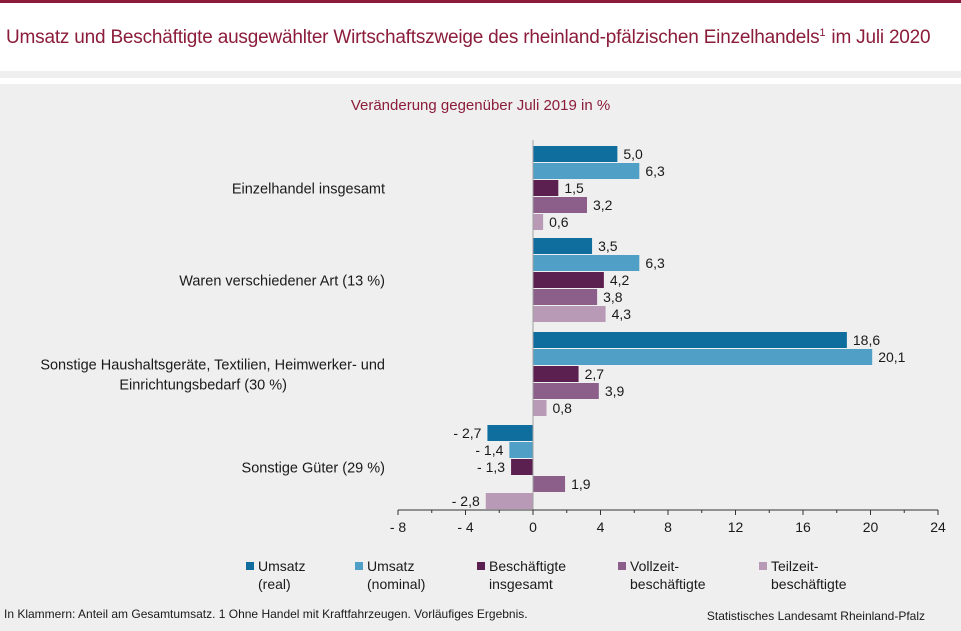  What do you see at coordinates (491, 467) in the screenshot?
I see `data-label: - 1,3` at bounding box center [491, 467].